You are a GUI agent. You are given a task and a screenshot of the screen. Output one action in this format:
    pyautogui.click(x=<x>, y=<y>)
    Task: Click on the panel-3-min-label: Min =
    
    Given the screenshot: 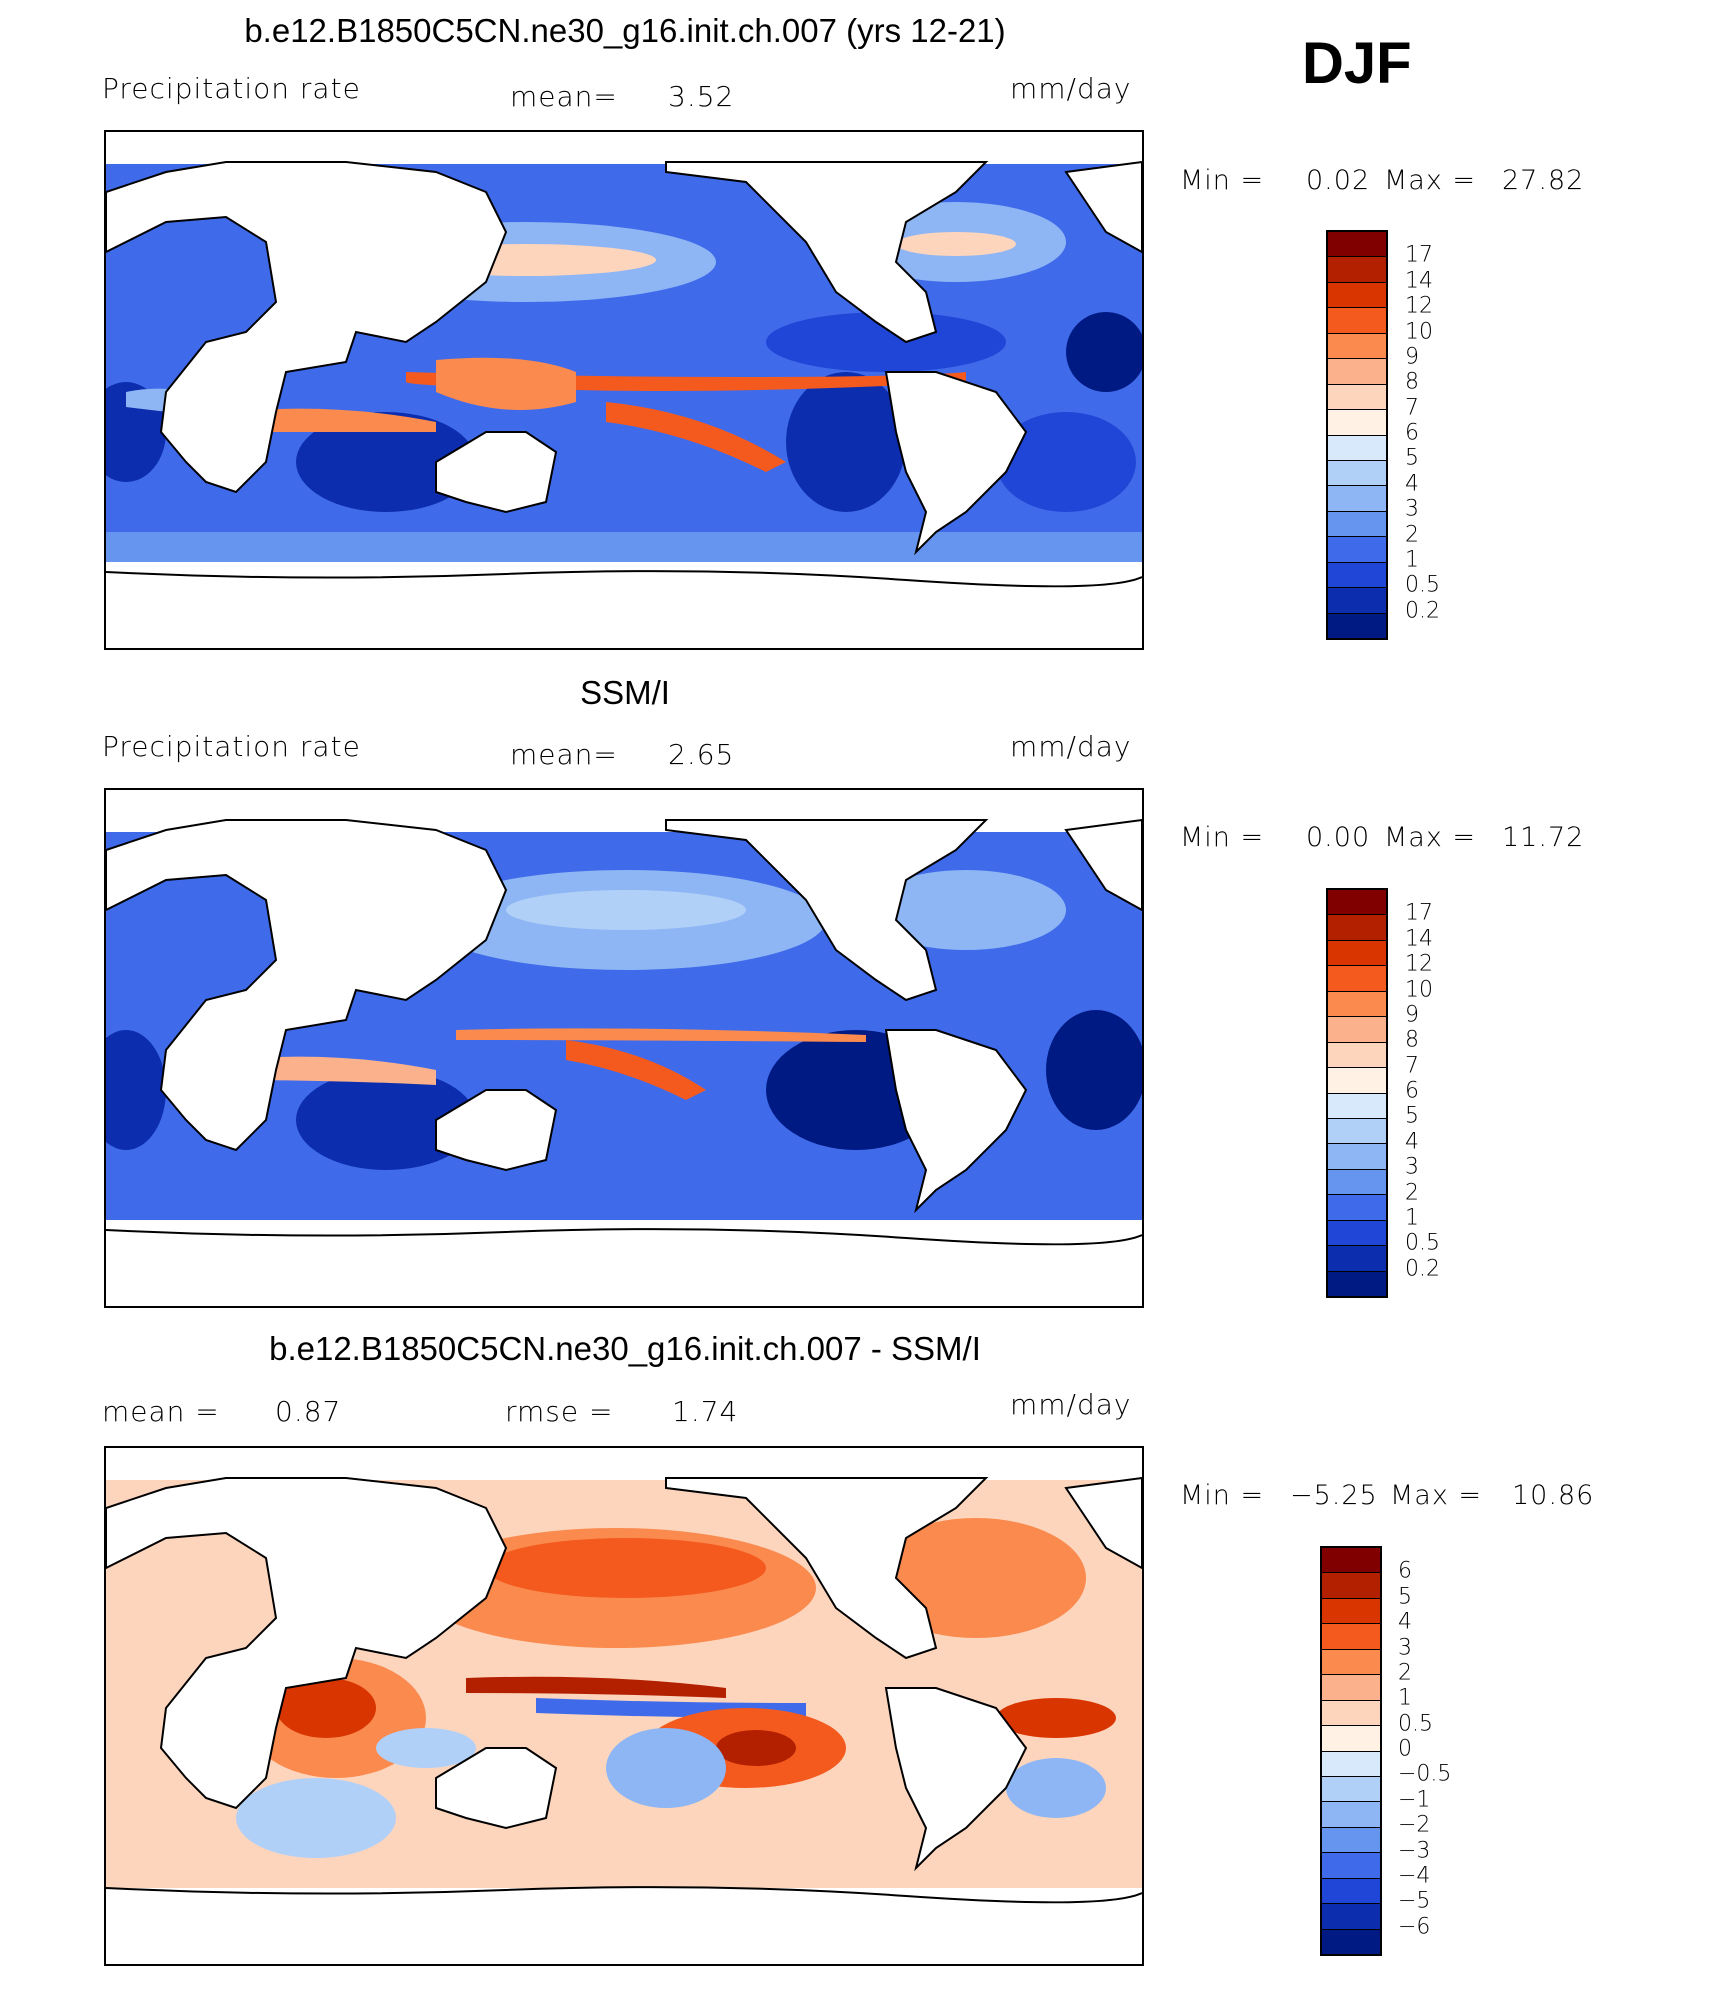 What is the action you would take?
    pyautogui.click(x=1222, y=1495)
    